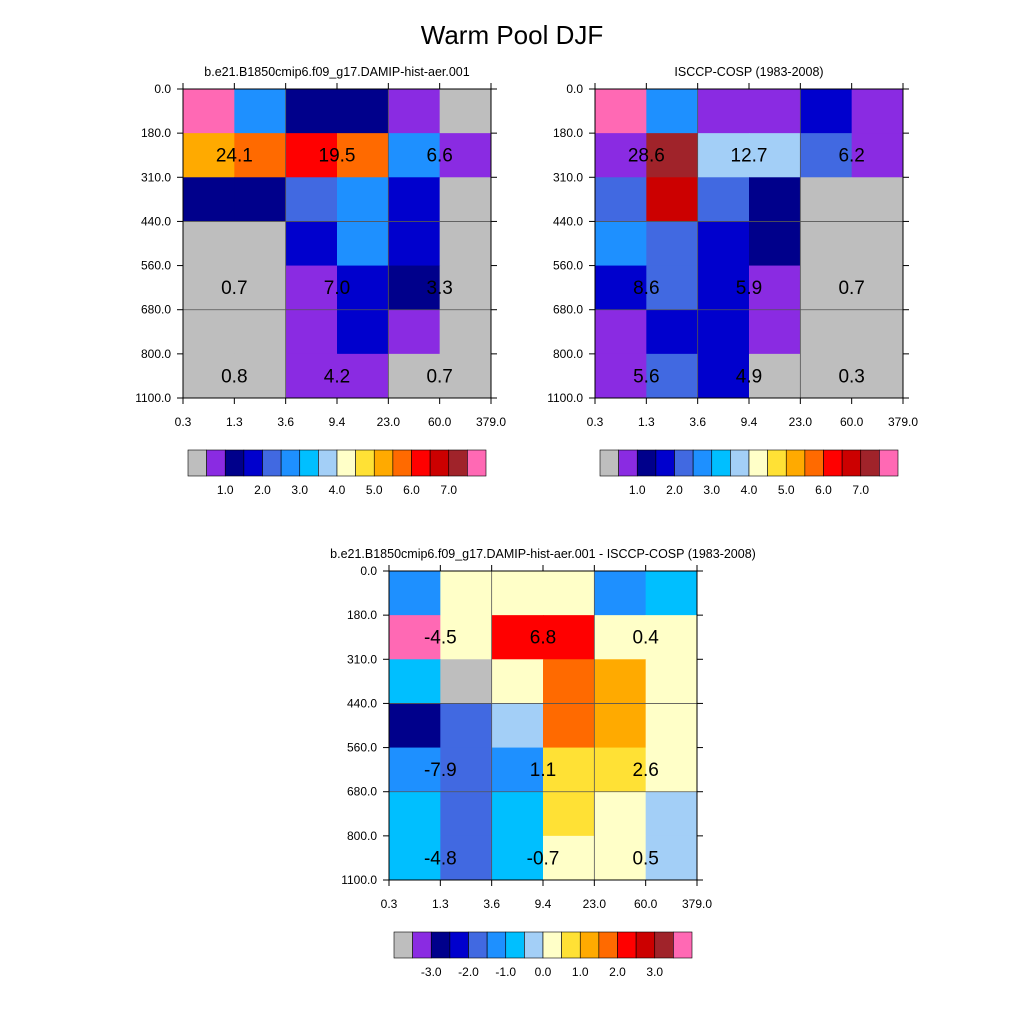 The image size is (1024, 1024). I want to click on x-tick-label: 3.6, so click(491, 904).